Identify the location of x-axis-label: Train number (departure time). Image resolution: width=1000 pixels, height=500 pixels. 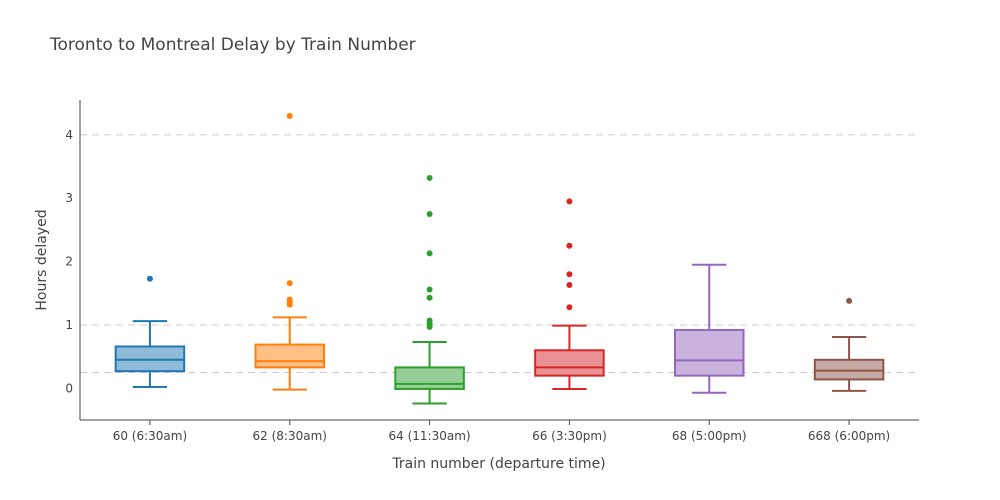
(498, 464).